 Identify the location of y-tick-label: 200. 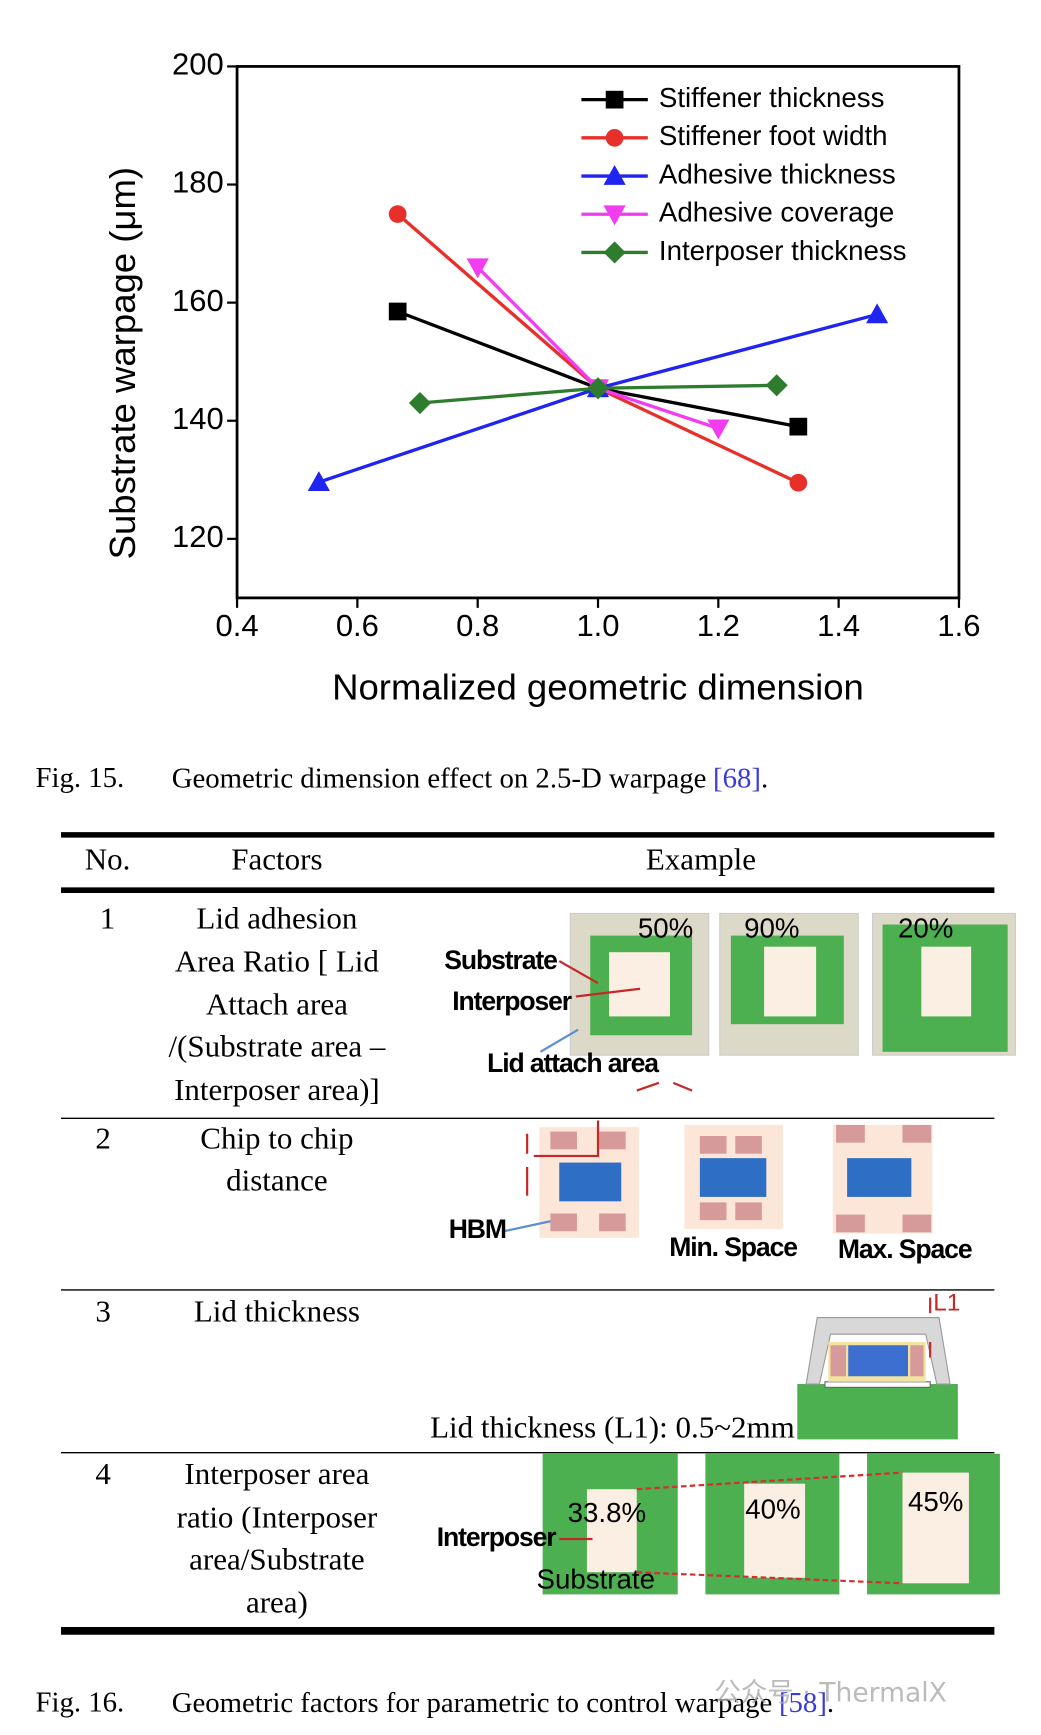
(198, 64).